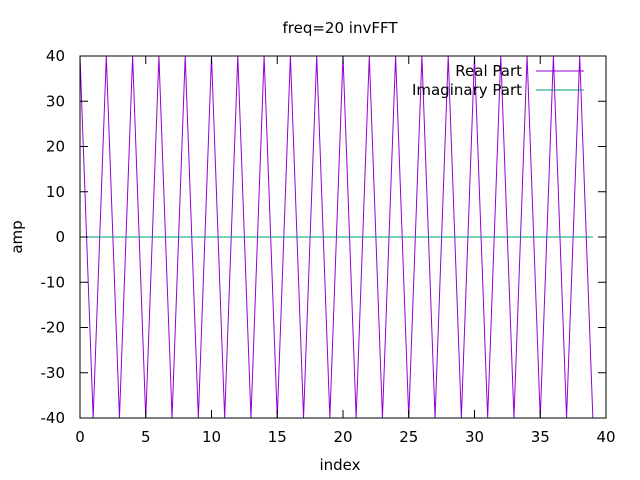  What do you see at coordinates (80, 437) in the screenshot?
I see `x-tick-label: 0` at bounding box center [80, 437].